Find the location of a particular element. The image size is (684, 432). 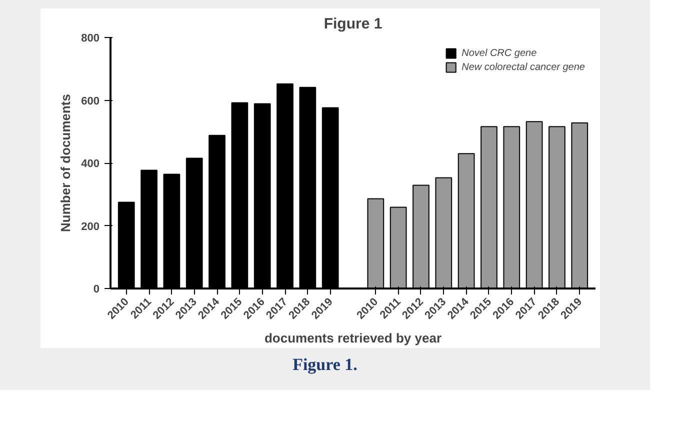

y-tick-label: 0 is located at coordinates (96, 290).